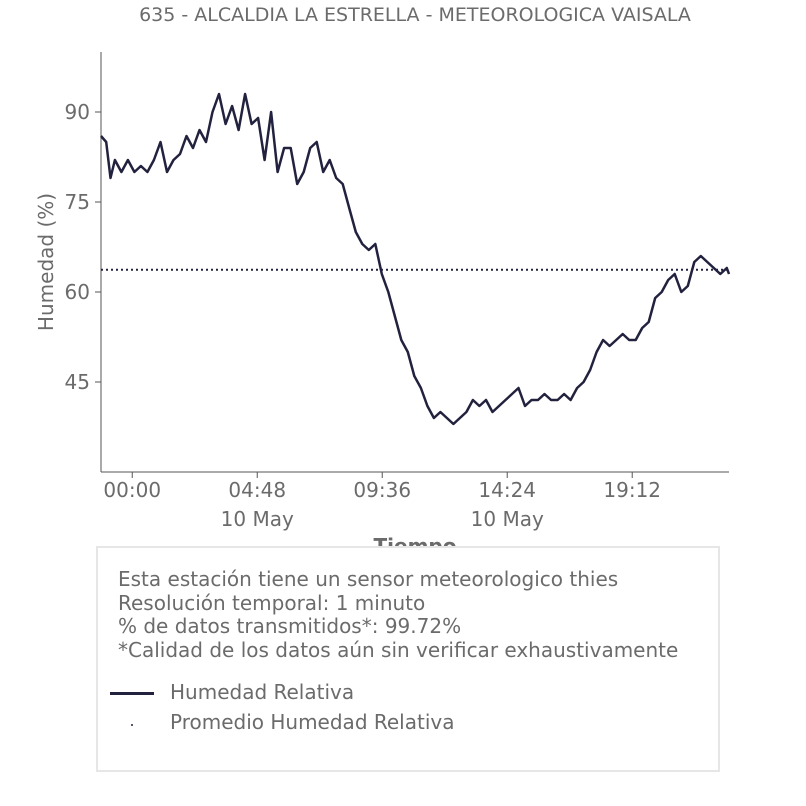 This screenshot has height=806, width=806. I want to click on legend-swatch-solid, so click(132, 693).